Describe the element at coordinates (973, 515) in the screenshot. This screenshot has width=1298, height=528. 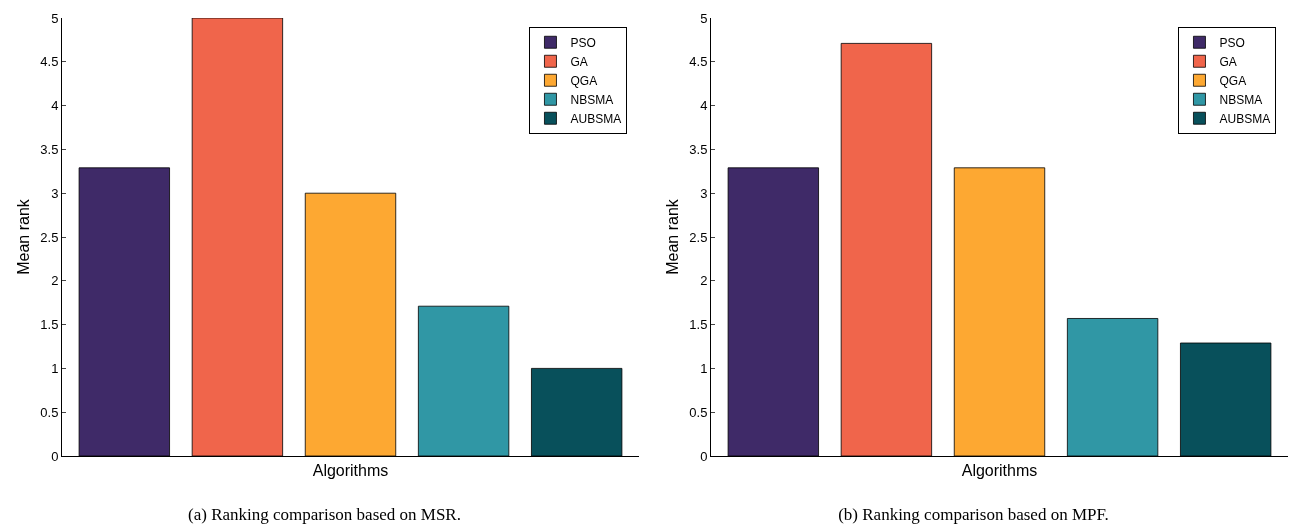
I see `text: (b) Ranking comparison based on MPF.` at that location.